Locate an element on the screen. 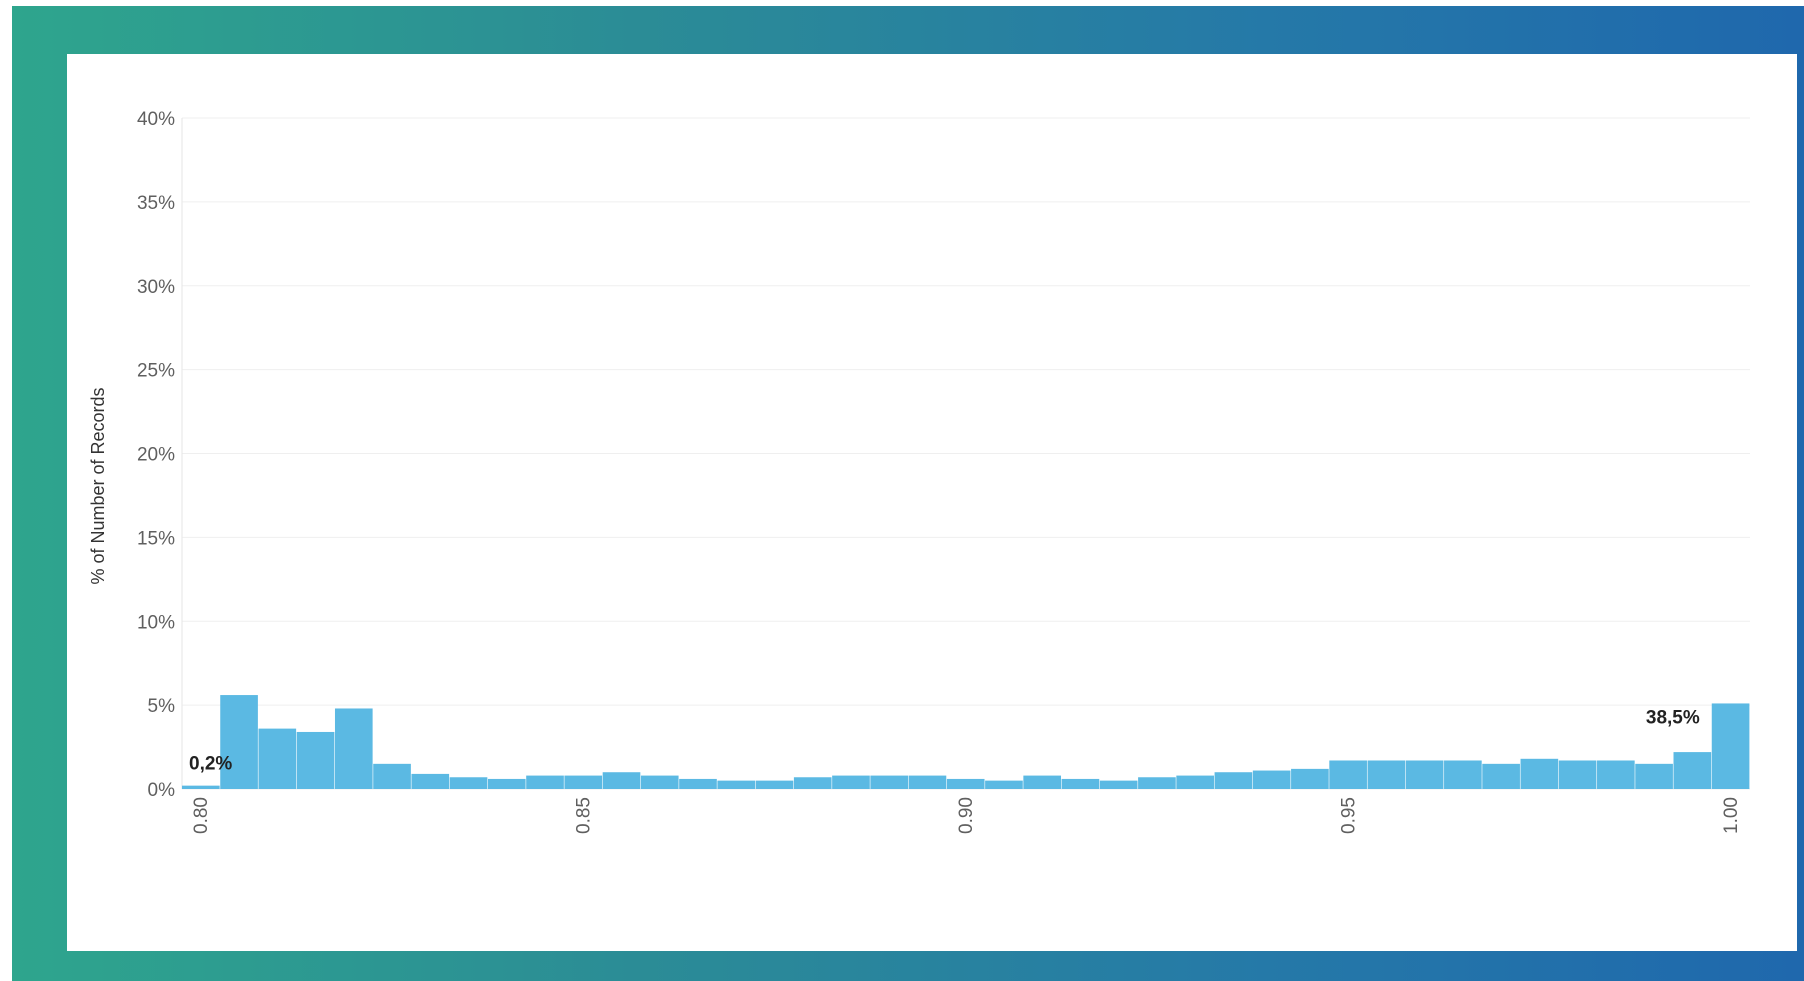 This screenshot has width=1804, height=981. y-tick-label-7: 35% is located at coordinates (156, 203).